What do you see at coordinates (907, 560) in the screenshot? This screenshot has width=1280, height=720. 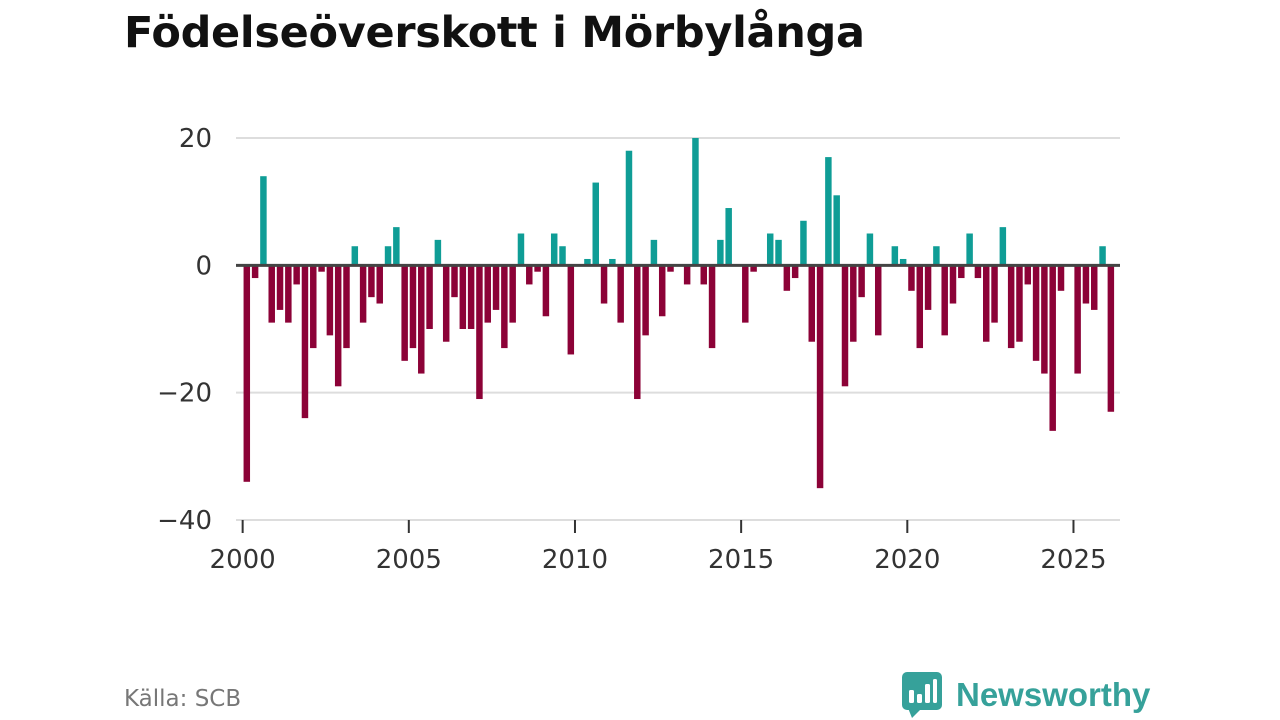 I see `x-tick-label: 2020` at bounding box center [907, 560].